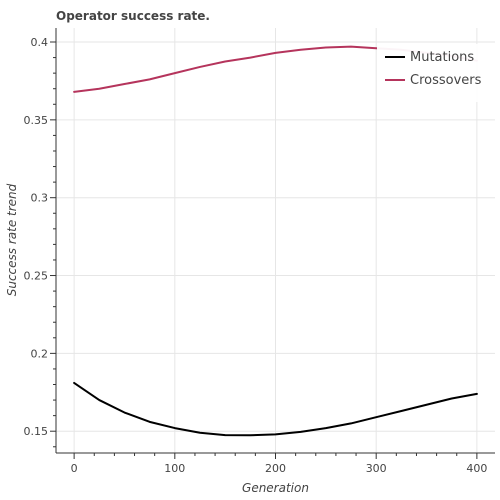 The width and height of the screenshot is (500, 500). Describe the element at coordinates (36, 276) in the screenshot. I see `y-tick-label: 0.25` at that location.